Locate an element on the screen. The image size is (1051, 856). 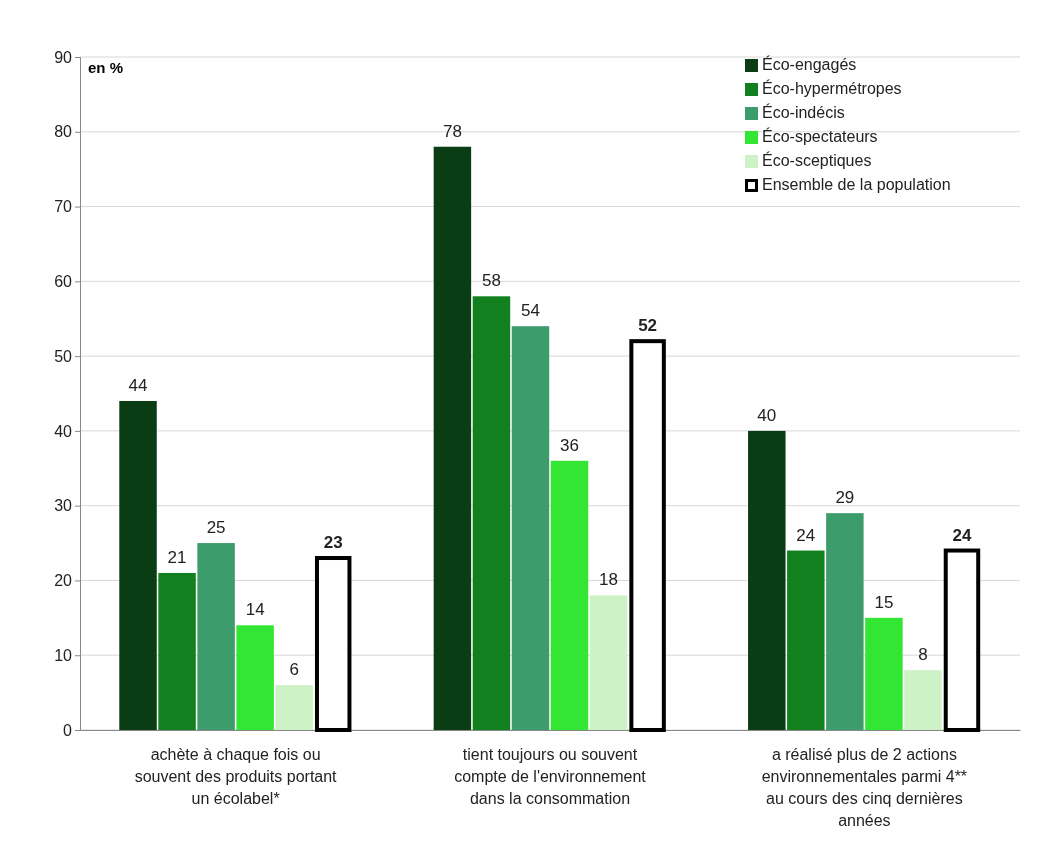
y-tick-label: 10 is located at coordinates (63, 655).